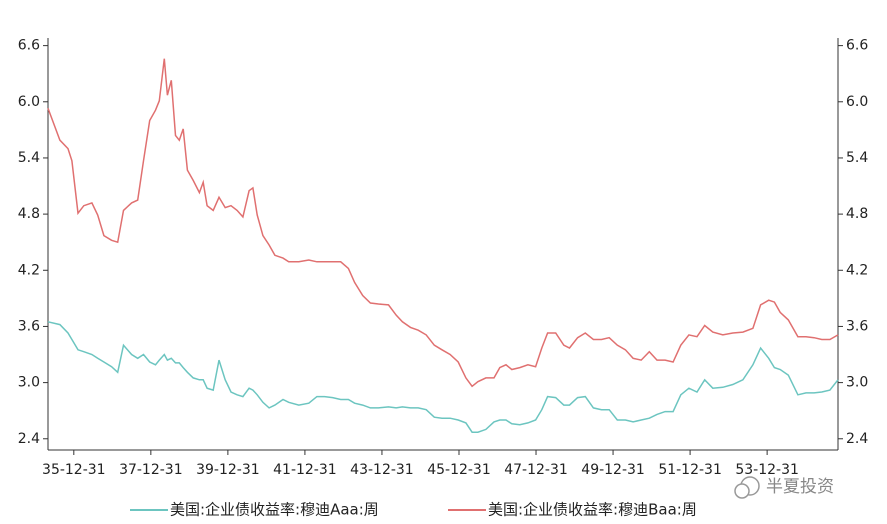  Describe the element at coordinates (857, 439) in the screenshot. I see `y2-tick-label: 2.4` at that location.